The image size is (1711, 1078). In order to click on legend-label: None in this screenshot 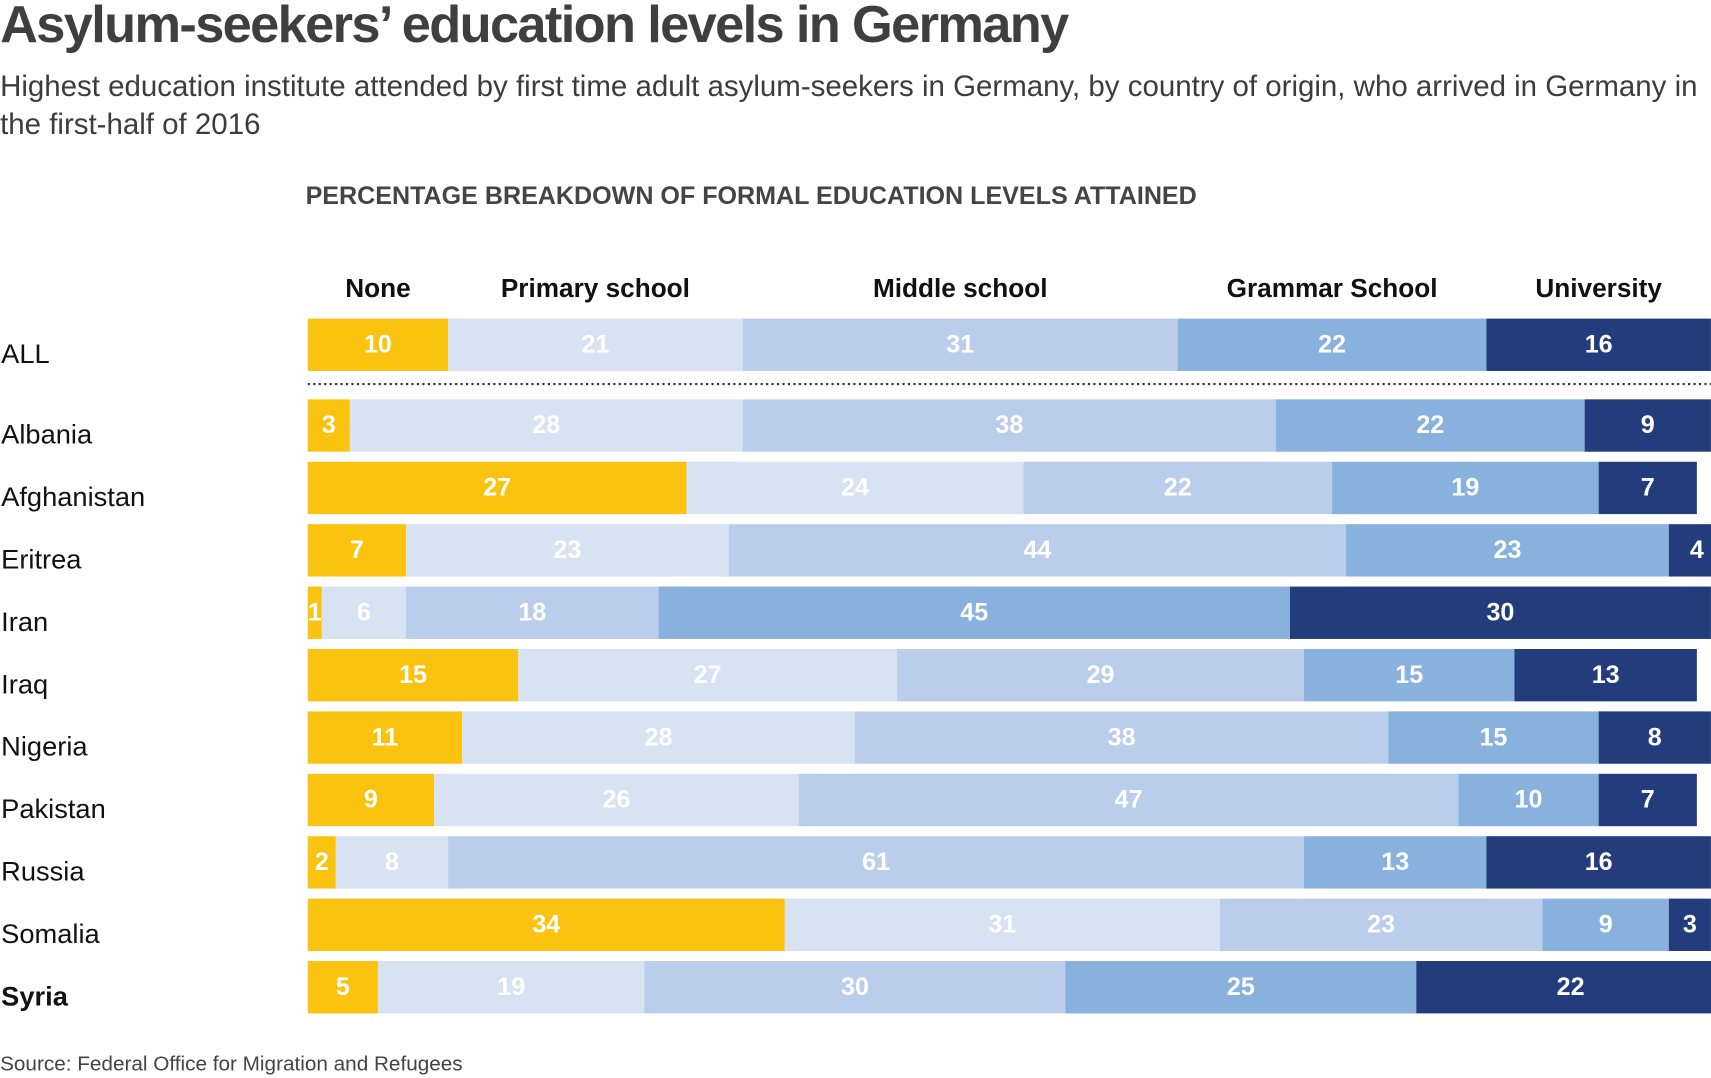, I will do `click(377, 288)`.